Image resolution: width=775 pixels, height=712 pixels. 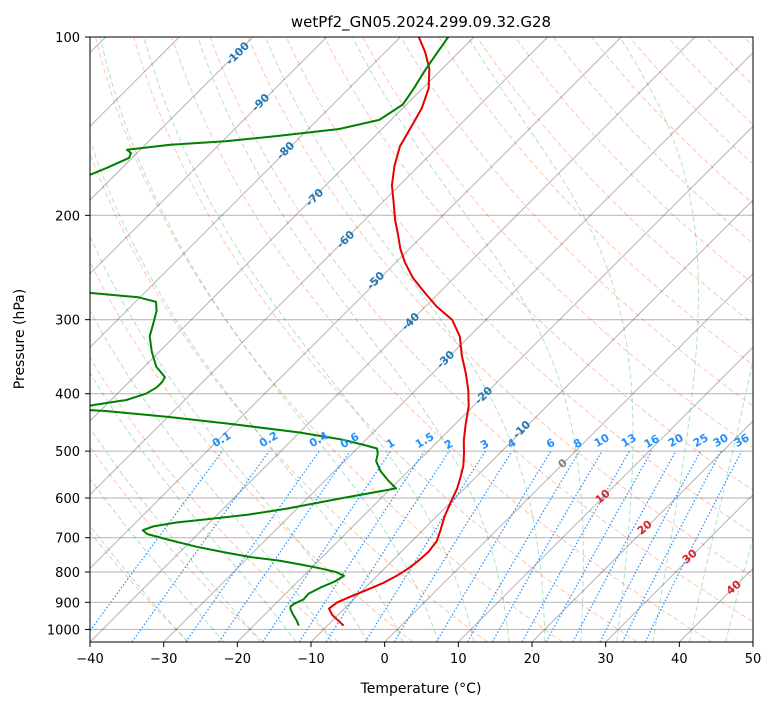 What do you see at coordinates (63, 630) in the screenshot?
I see `y-tick-label: 1000` at bounding box center [63, 630].